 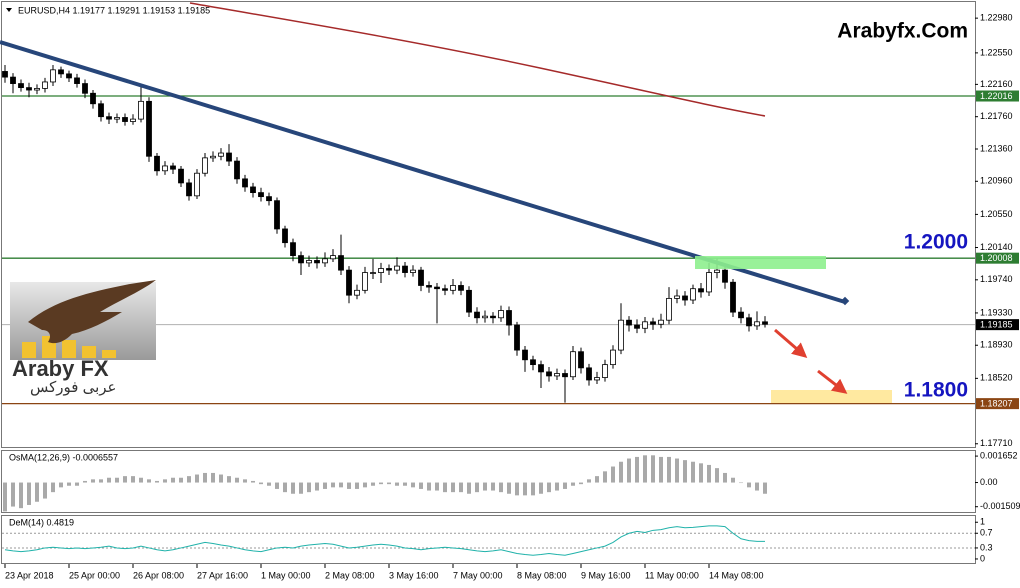 What do you see at coordinates (672, 575) in the screenshot?
I see `x-tick-label: 11 May 00:00` at bounding box center [672, 575].